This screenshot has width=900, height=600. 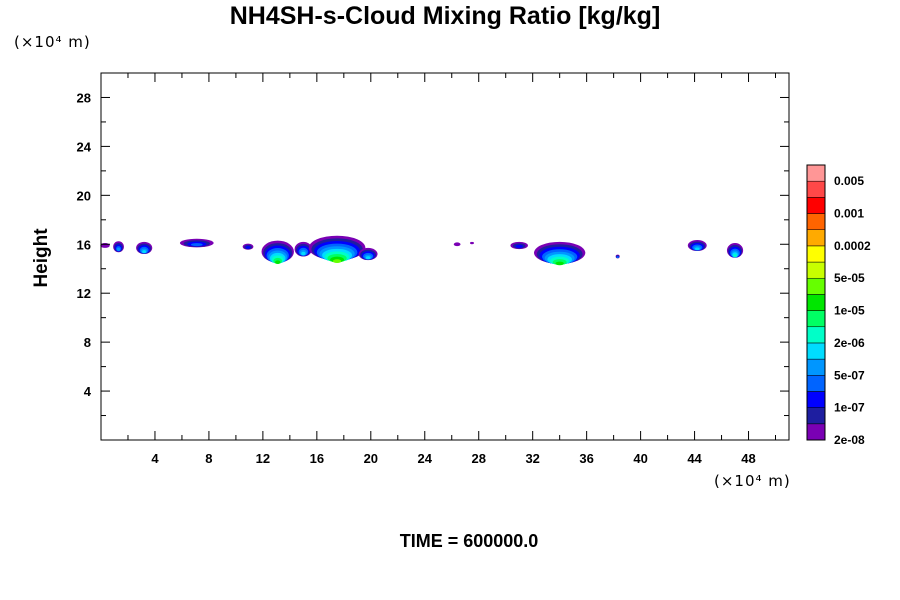 I want to click on y-tick-label: 12, so click(x=84, y=293).